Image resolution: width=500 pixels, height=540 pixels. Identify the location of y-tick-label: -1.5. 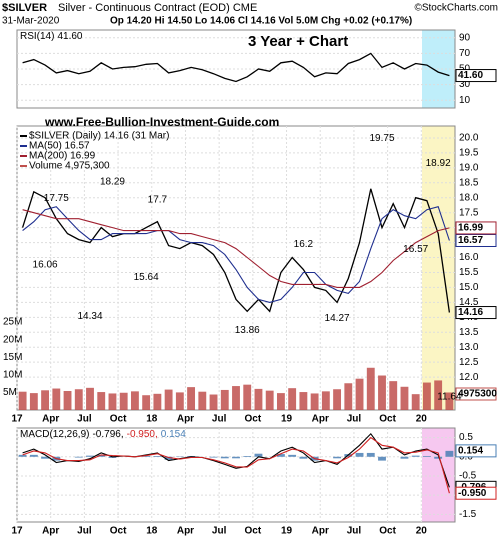
(468, 514).